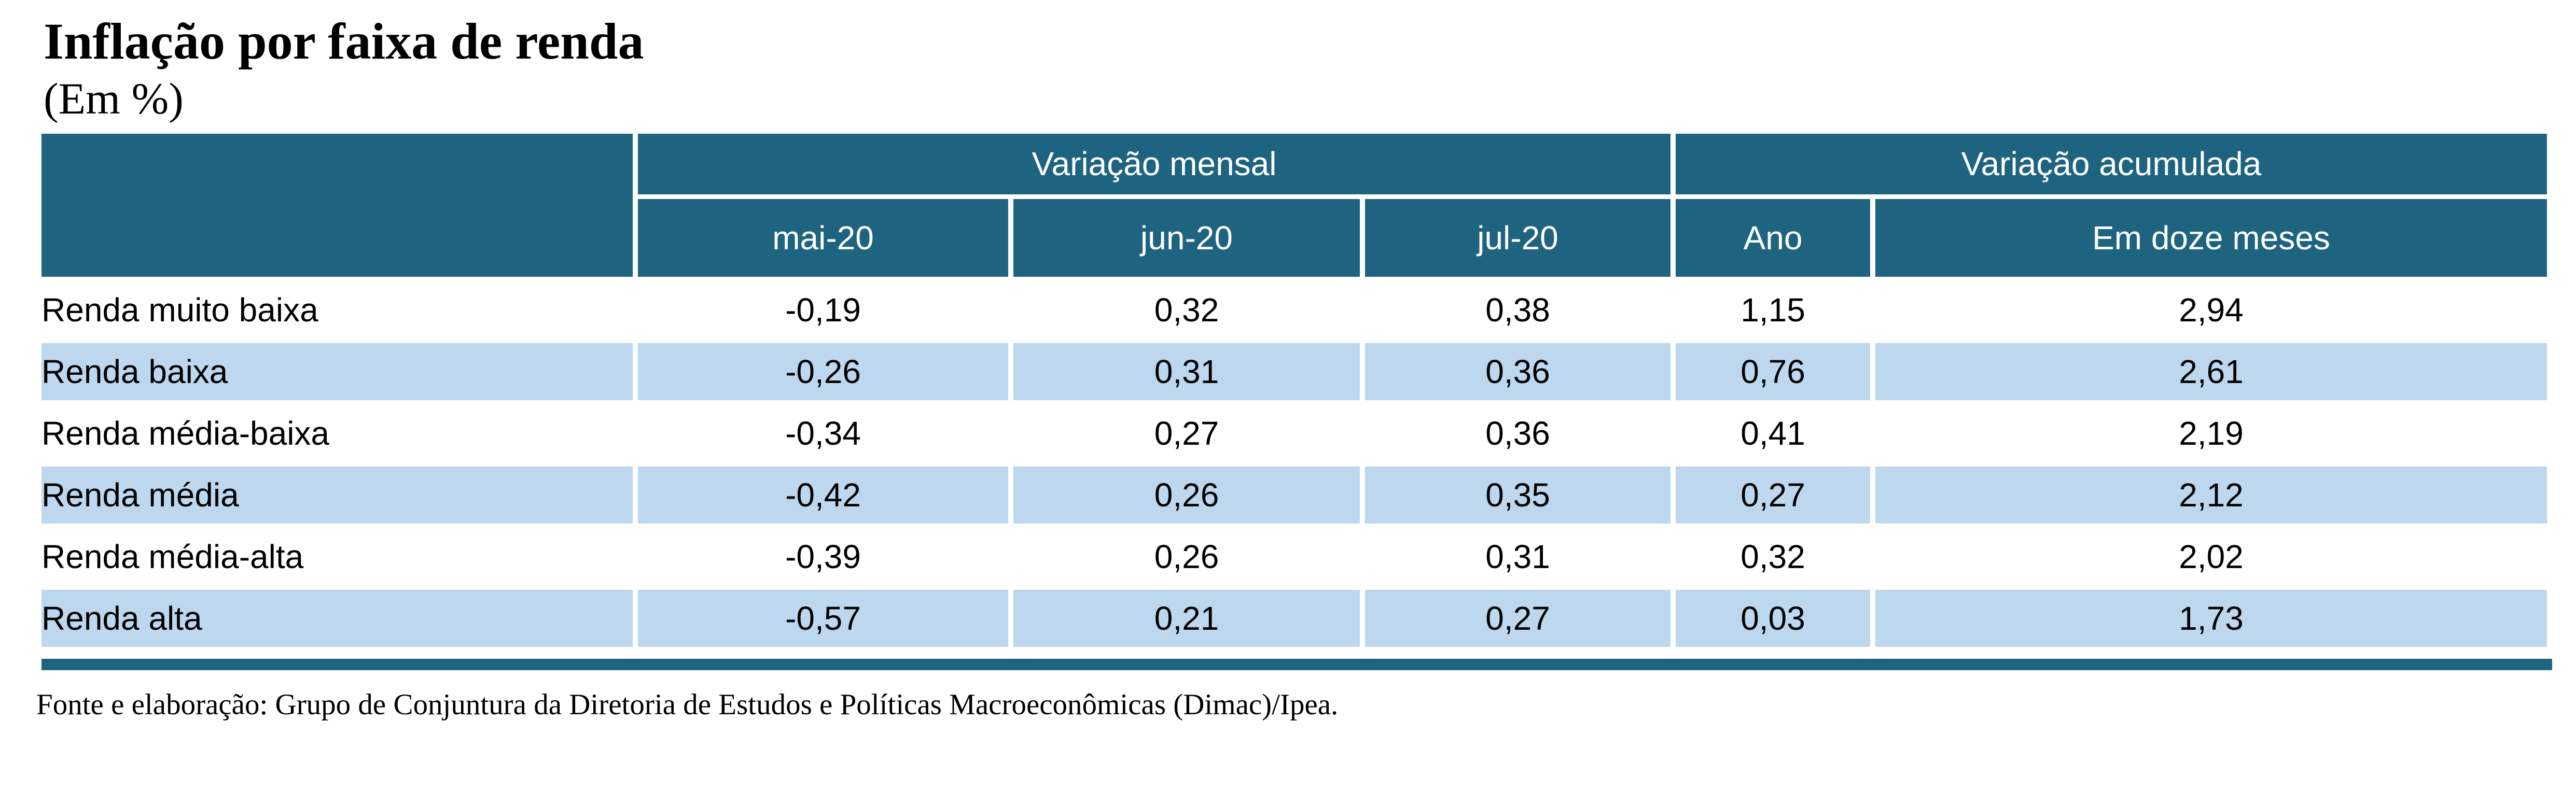 This screenshot has width=2576, height=807. Describe the element at coordinates (1773, 618) in the screenshot. I see `value-cell: 0,03` at that location.